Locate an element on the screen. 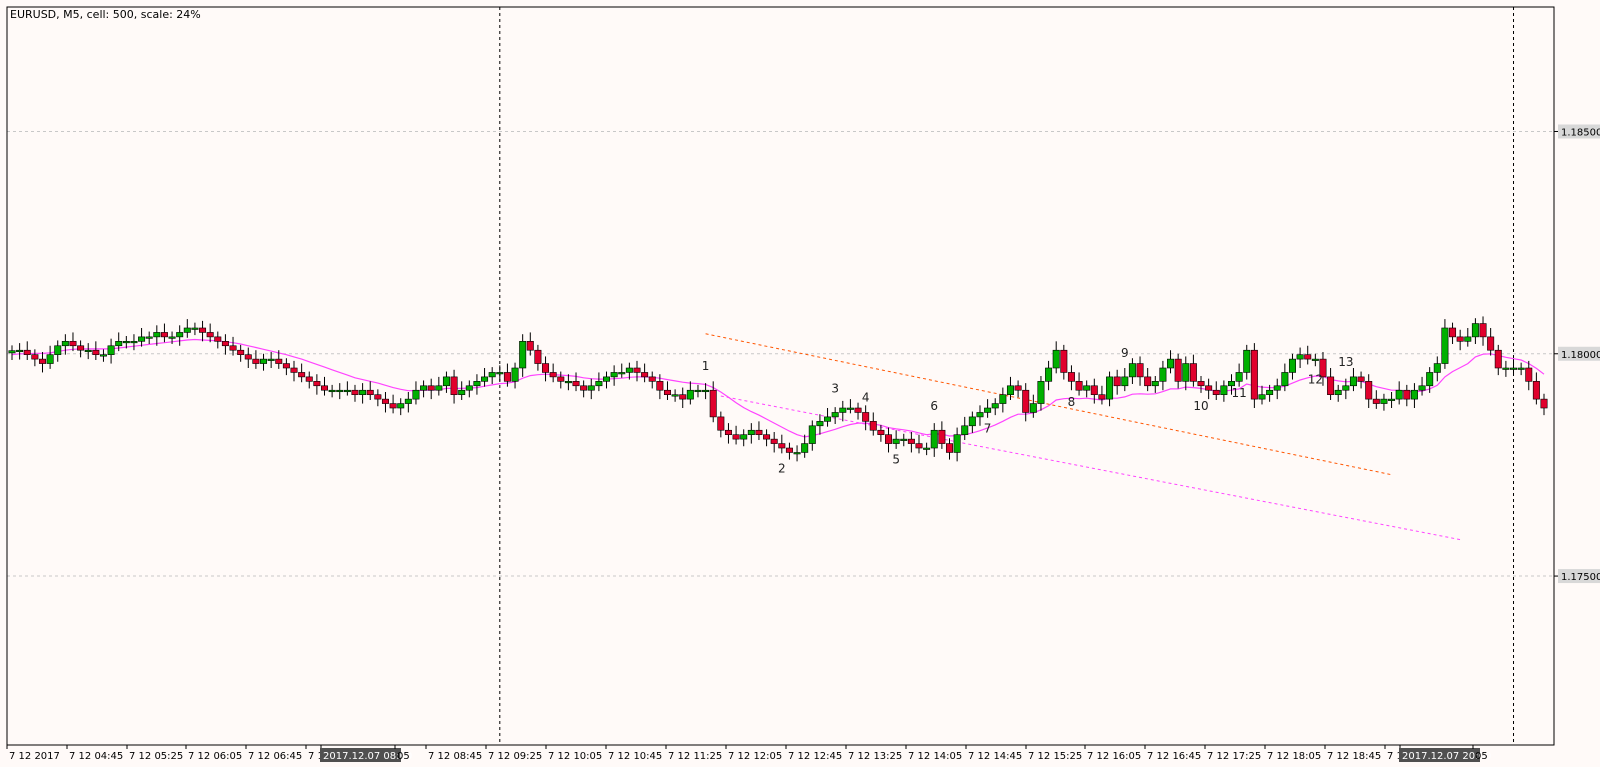 The height and width of the screenshot is (767, 1600). y-tick-label: 1.18000 is located at coordinates (1580, 355).